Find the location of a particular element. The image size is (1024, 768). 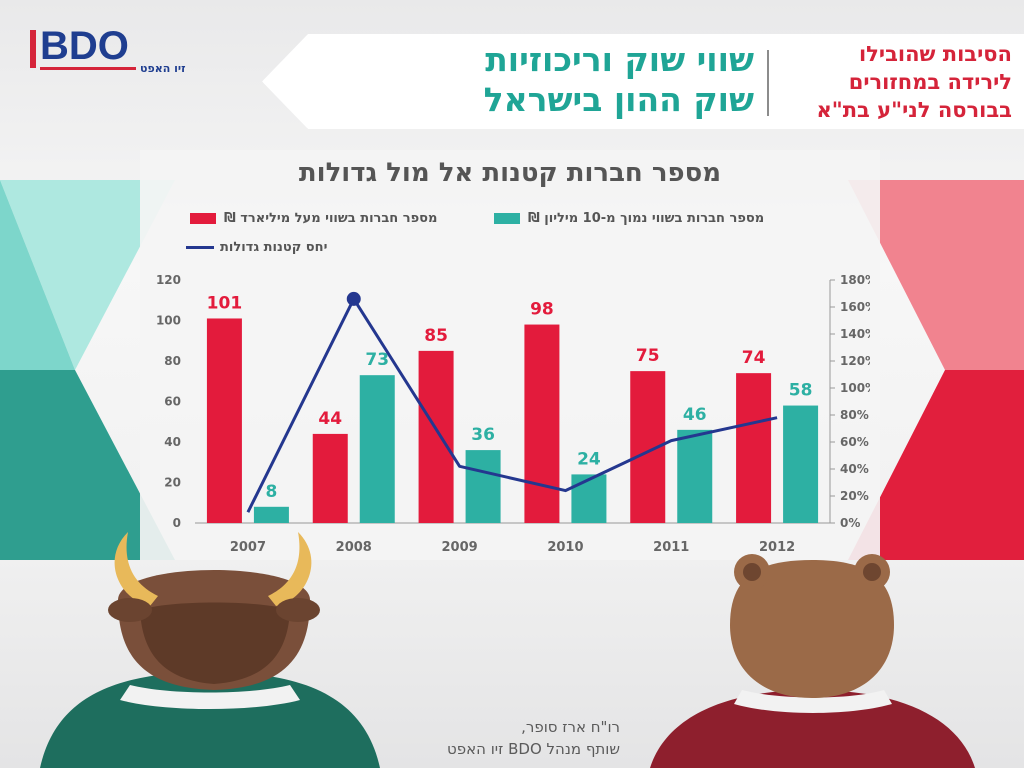

banner-title-line2: שוק ההון בישראל is located at coordinates (618, 99).